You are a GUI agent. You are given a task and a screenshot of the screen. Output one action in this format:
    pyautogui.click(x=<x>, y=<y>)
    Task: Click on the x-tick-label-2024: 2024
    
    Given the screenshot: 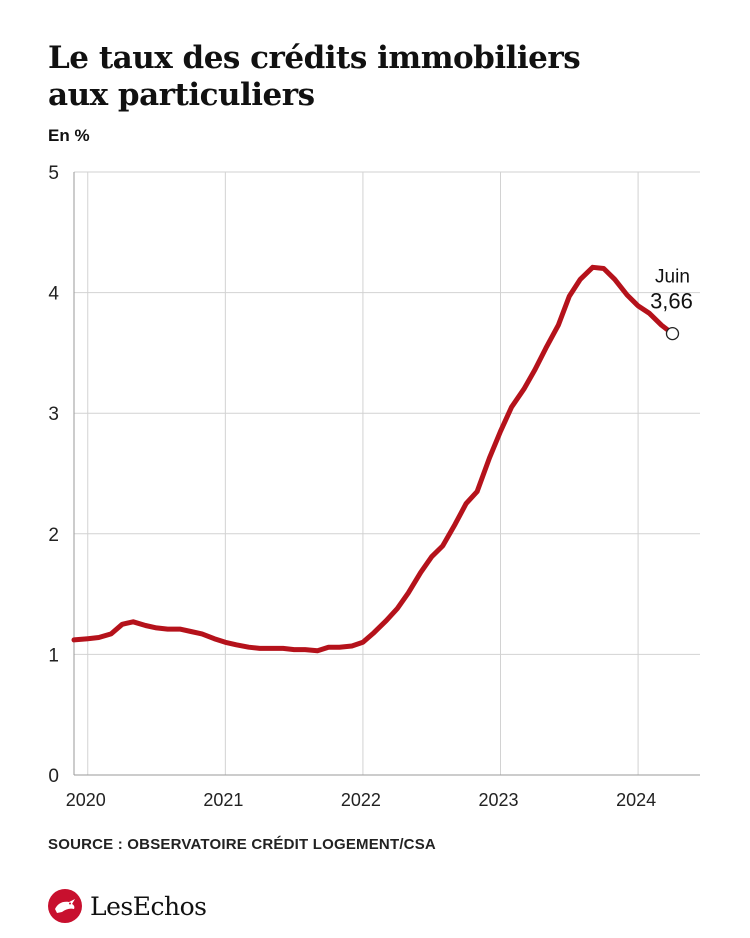 What is the action you would take?
    pyautogui.click(x=636, y=800)
    